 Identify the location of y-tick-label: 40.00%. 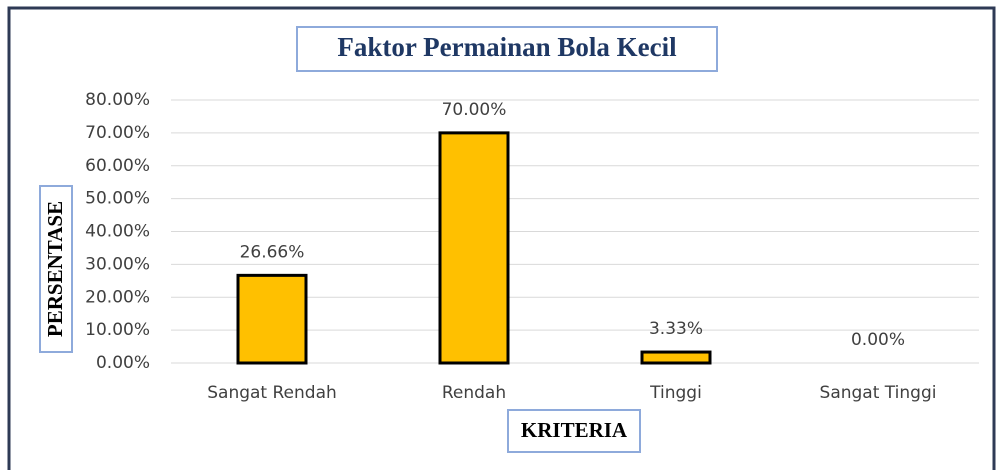
(117, 232).